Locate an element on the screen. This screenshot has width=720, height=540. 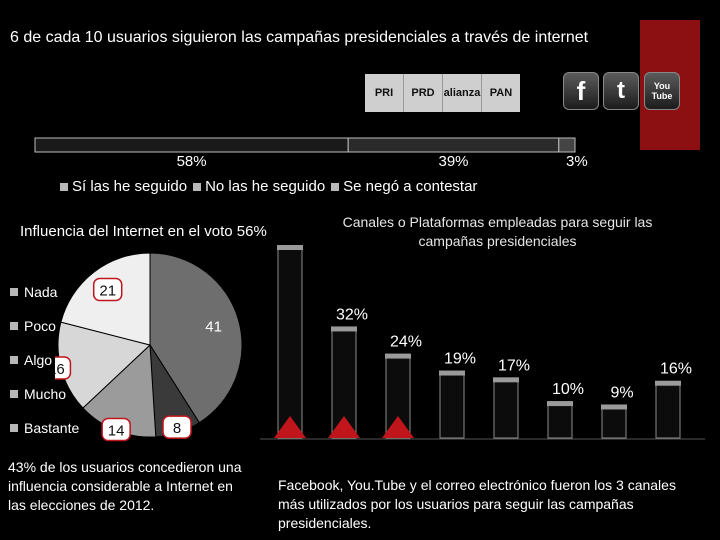
pri-logo: PRI is located at coordinates (384, 93).